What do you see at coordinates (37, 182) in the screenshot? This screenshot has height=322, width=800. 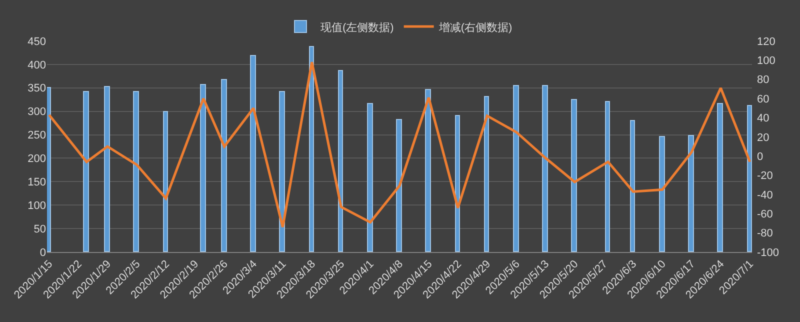 I see `y-tick-label: 150` at bounding box center [37, 182].